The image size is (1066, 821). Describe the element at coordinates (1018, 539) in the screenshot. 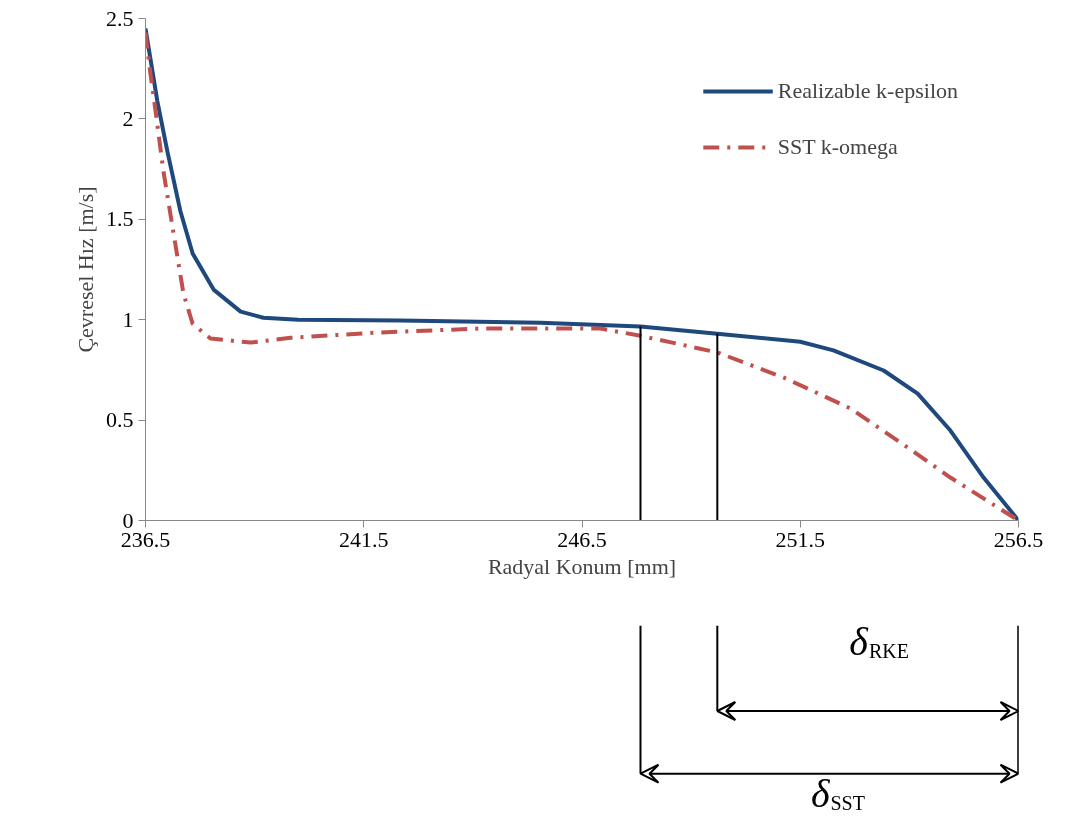

I see `x-tick-label: 256.5` at that location.